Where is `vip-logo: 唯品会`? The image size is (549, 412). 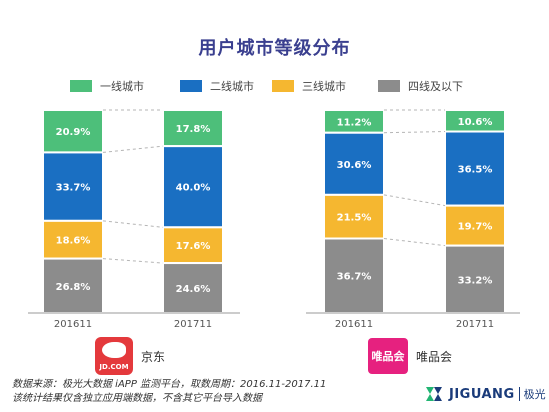 vip-logo: 唯品会 is located at coordinates (388, 356).